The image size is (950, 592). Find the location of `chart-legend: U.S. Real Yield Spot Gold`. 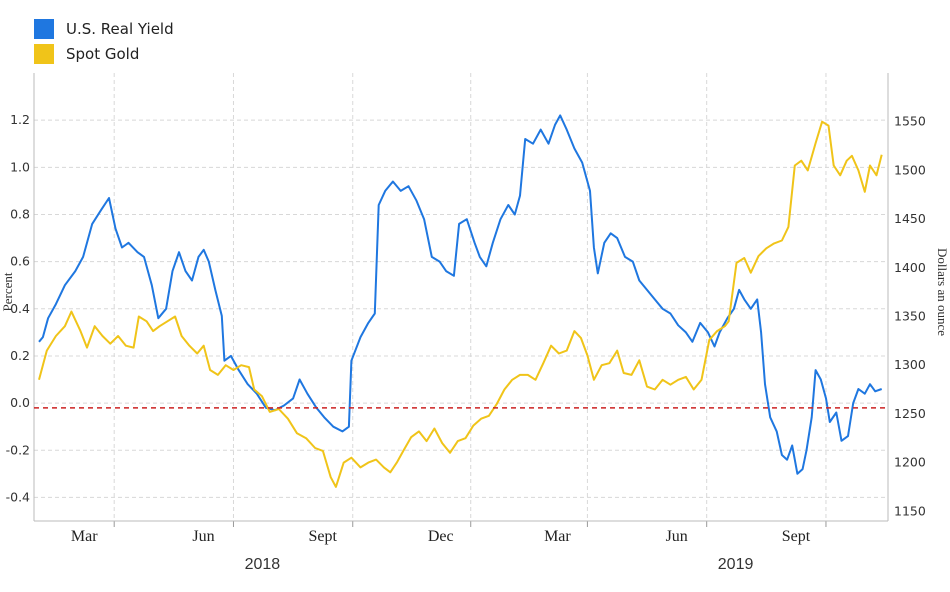

chart-legend: U.S. Real Yield Spot Gold is located at coordinates (104, 41).